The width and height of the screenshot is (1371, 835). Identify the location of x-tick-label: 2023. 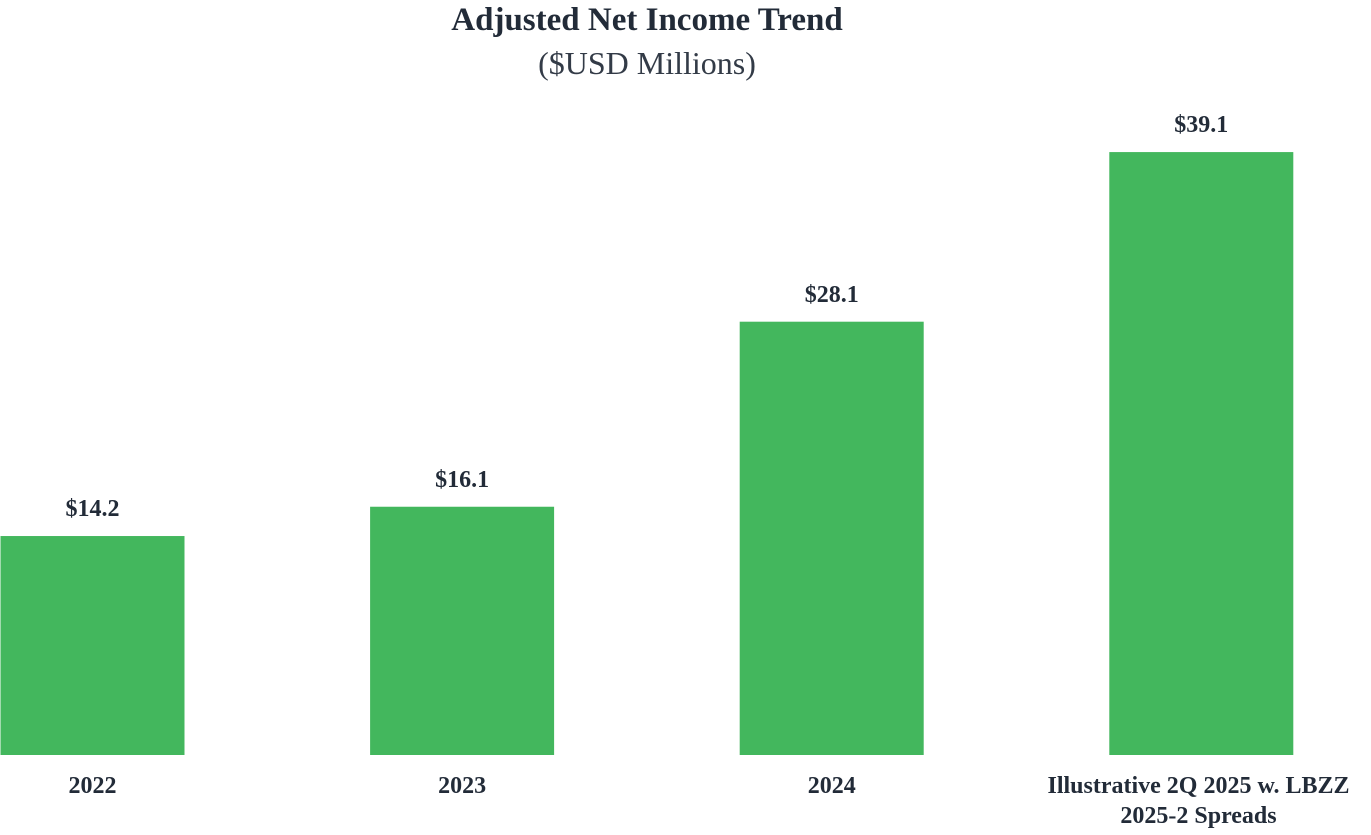
(462, 786).